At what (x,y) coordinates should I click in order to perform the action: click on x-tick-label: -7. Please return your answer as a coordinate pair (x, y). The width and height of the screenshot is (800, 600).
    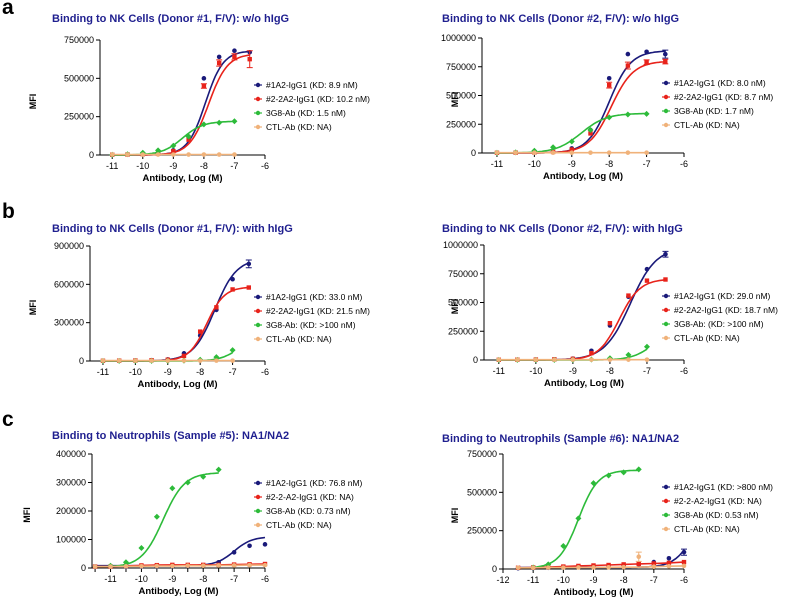
    Looking at the image, I should click on (647, 164).